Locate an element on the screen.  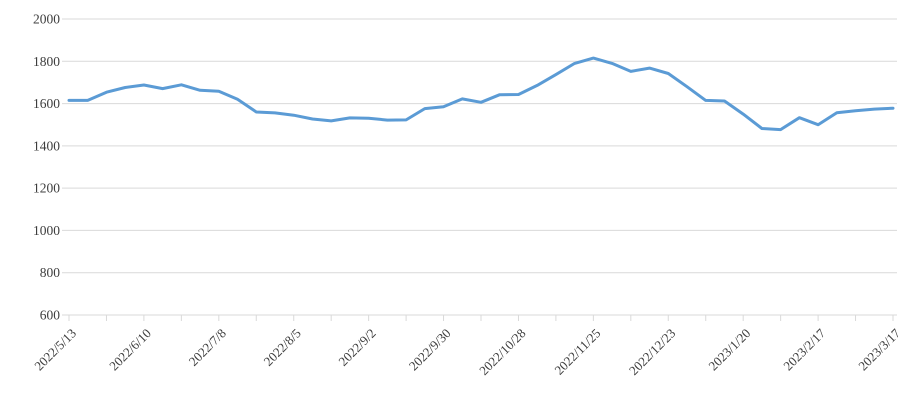
x-axis-tick-label: 2022/6/10 is located at coordinates (130, 350).